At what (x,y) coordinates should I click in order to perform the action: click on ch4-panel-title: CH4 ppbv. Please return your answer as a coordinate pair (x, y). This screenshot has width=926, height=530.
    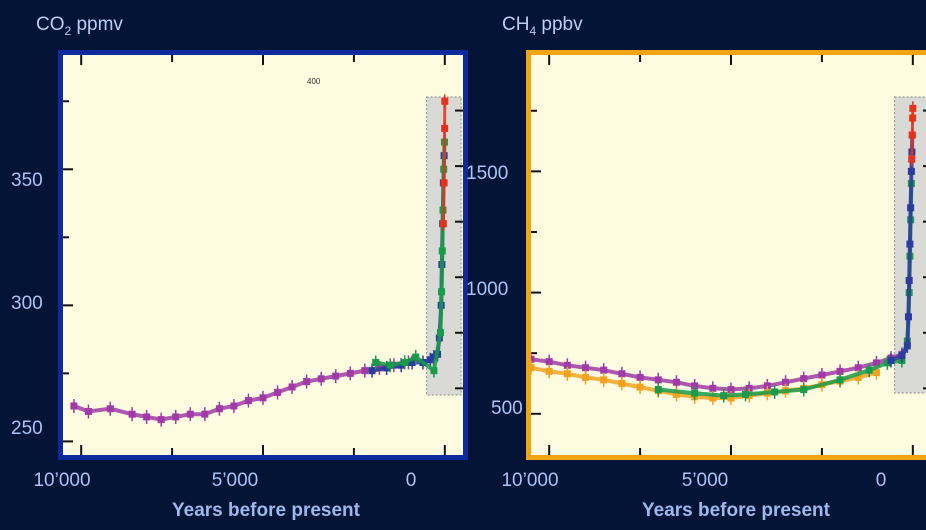
    Looking at the image, I should click on (542, 26).